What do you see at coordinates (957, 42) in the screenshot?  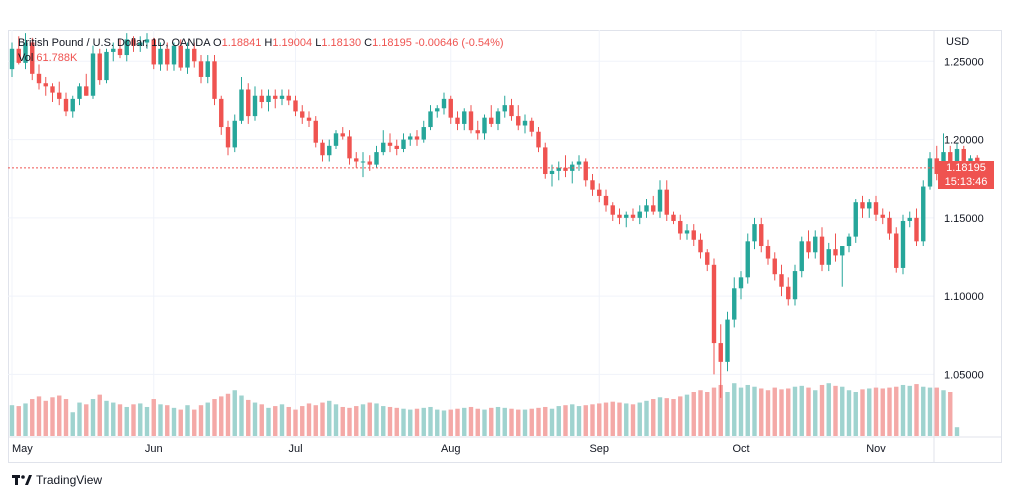 I see `currency-label: USD` at bounding box center [957, 42].